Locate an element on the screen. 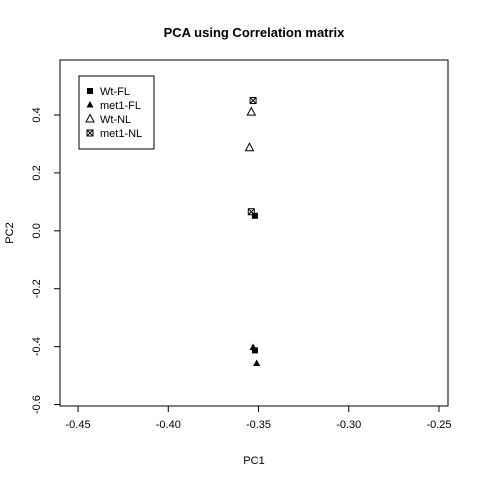 This screenshot has width=480, height=480. legend-marker-wt-nl is located at coordinates (90, 118).